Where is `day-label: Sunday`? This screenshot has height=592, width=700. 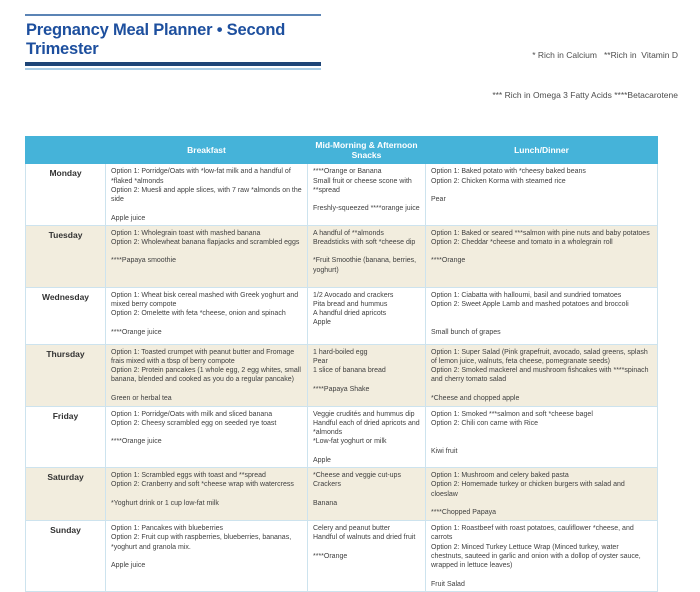
day-label: Sunday is located at coordinates (65, 556).